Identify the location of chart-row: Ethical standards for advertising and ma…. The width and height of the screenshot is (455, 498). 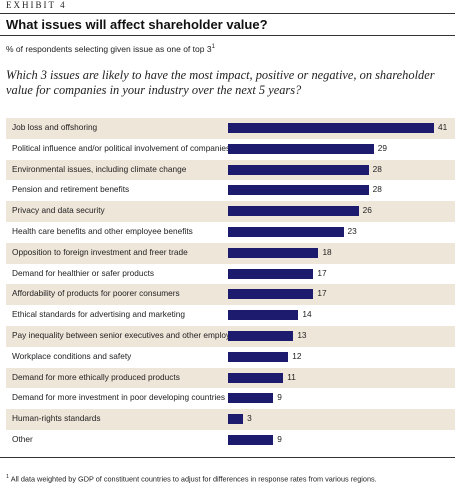
(230, 315).